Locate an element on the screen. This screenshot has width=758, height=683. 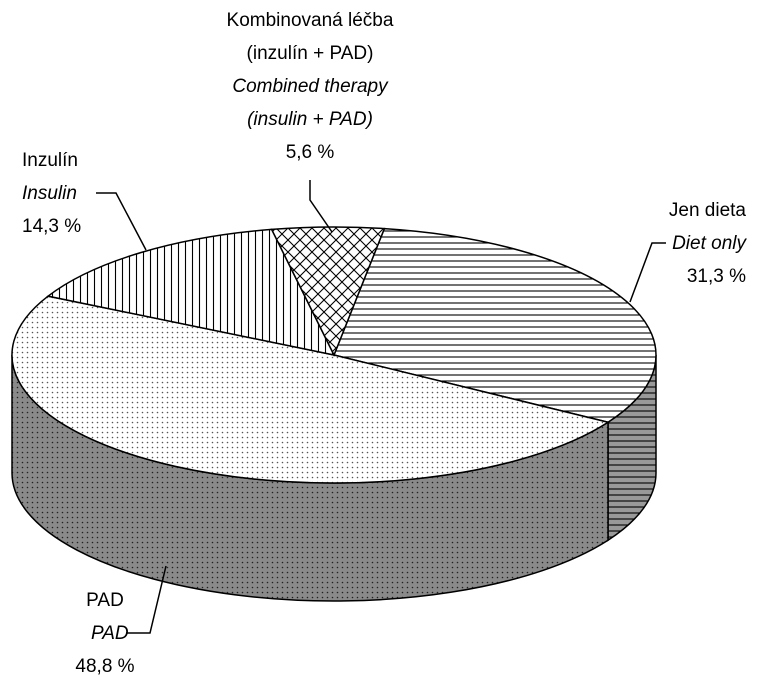
label-en: Combined therapy (insulin + PAD) is located at coordinates (310, 103).